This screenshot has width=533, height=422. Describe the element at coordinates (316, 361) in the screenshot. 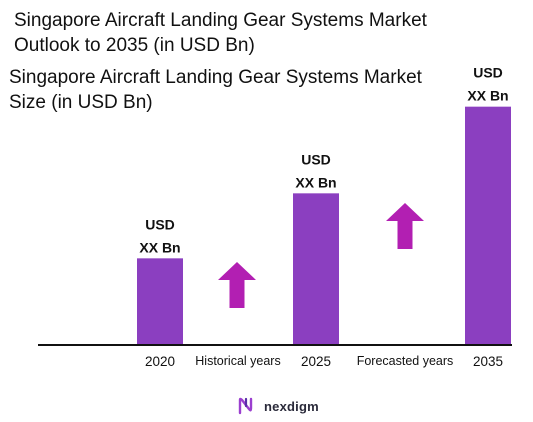

I see `x-tick-2025: 2025` at that location.